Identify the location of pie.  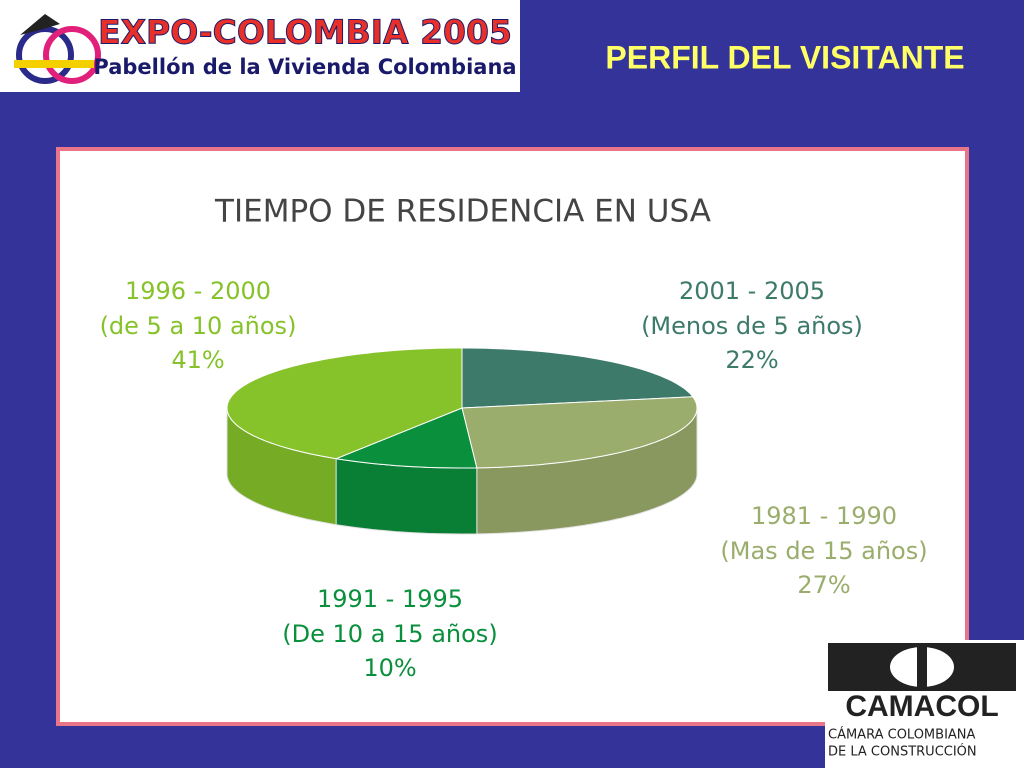
(462, 441).